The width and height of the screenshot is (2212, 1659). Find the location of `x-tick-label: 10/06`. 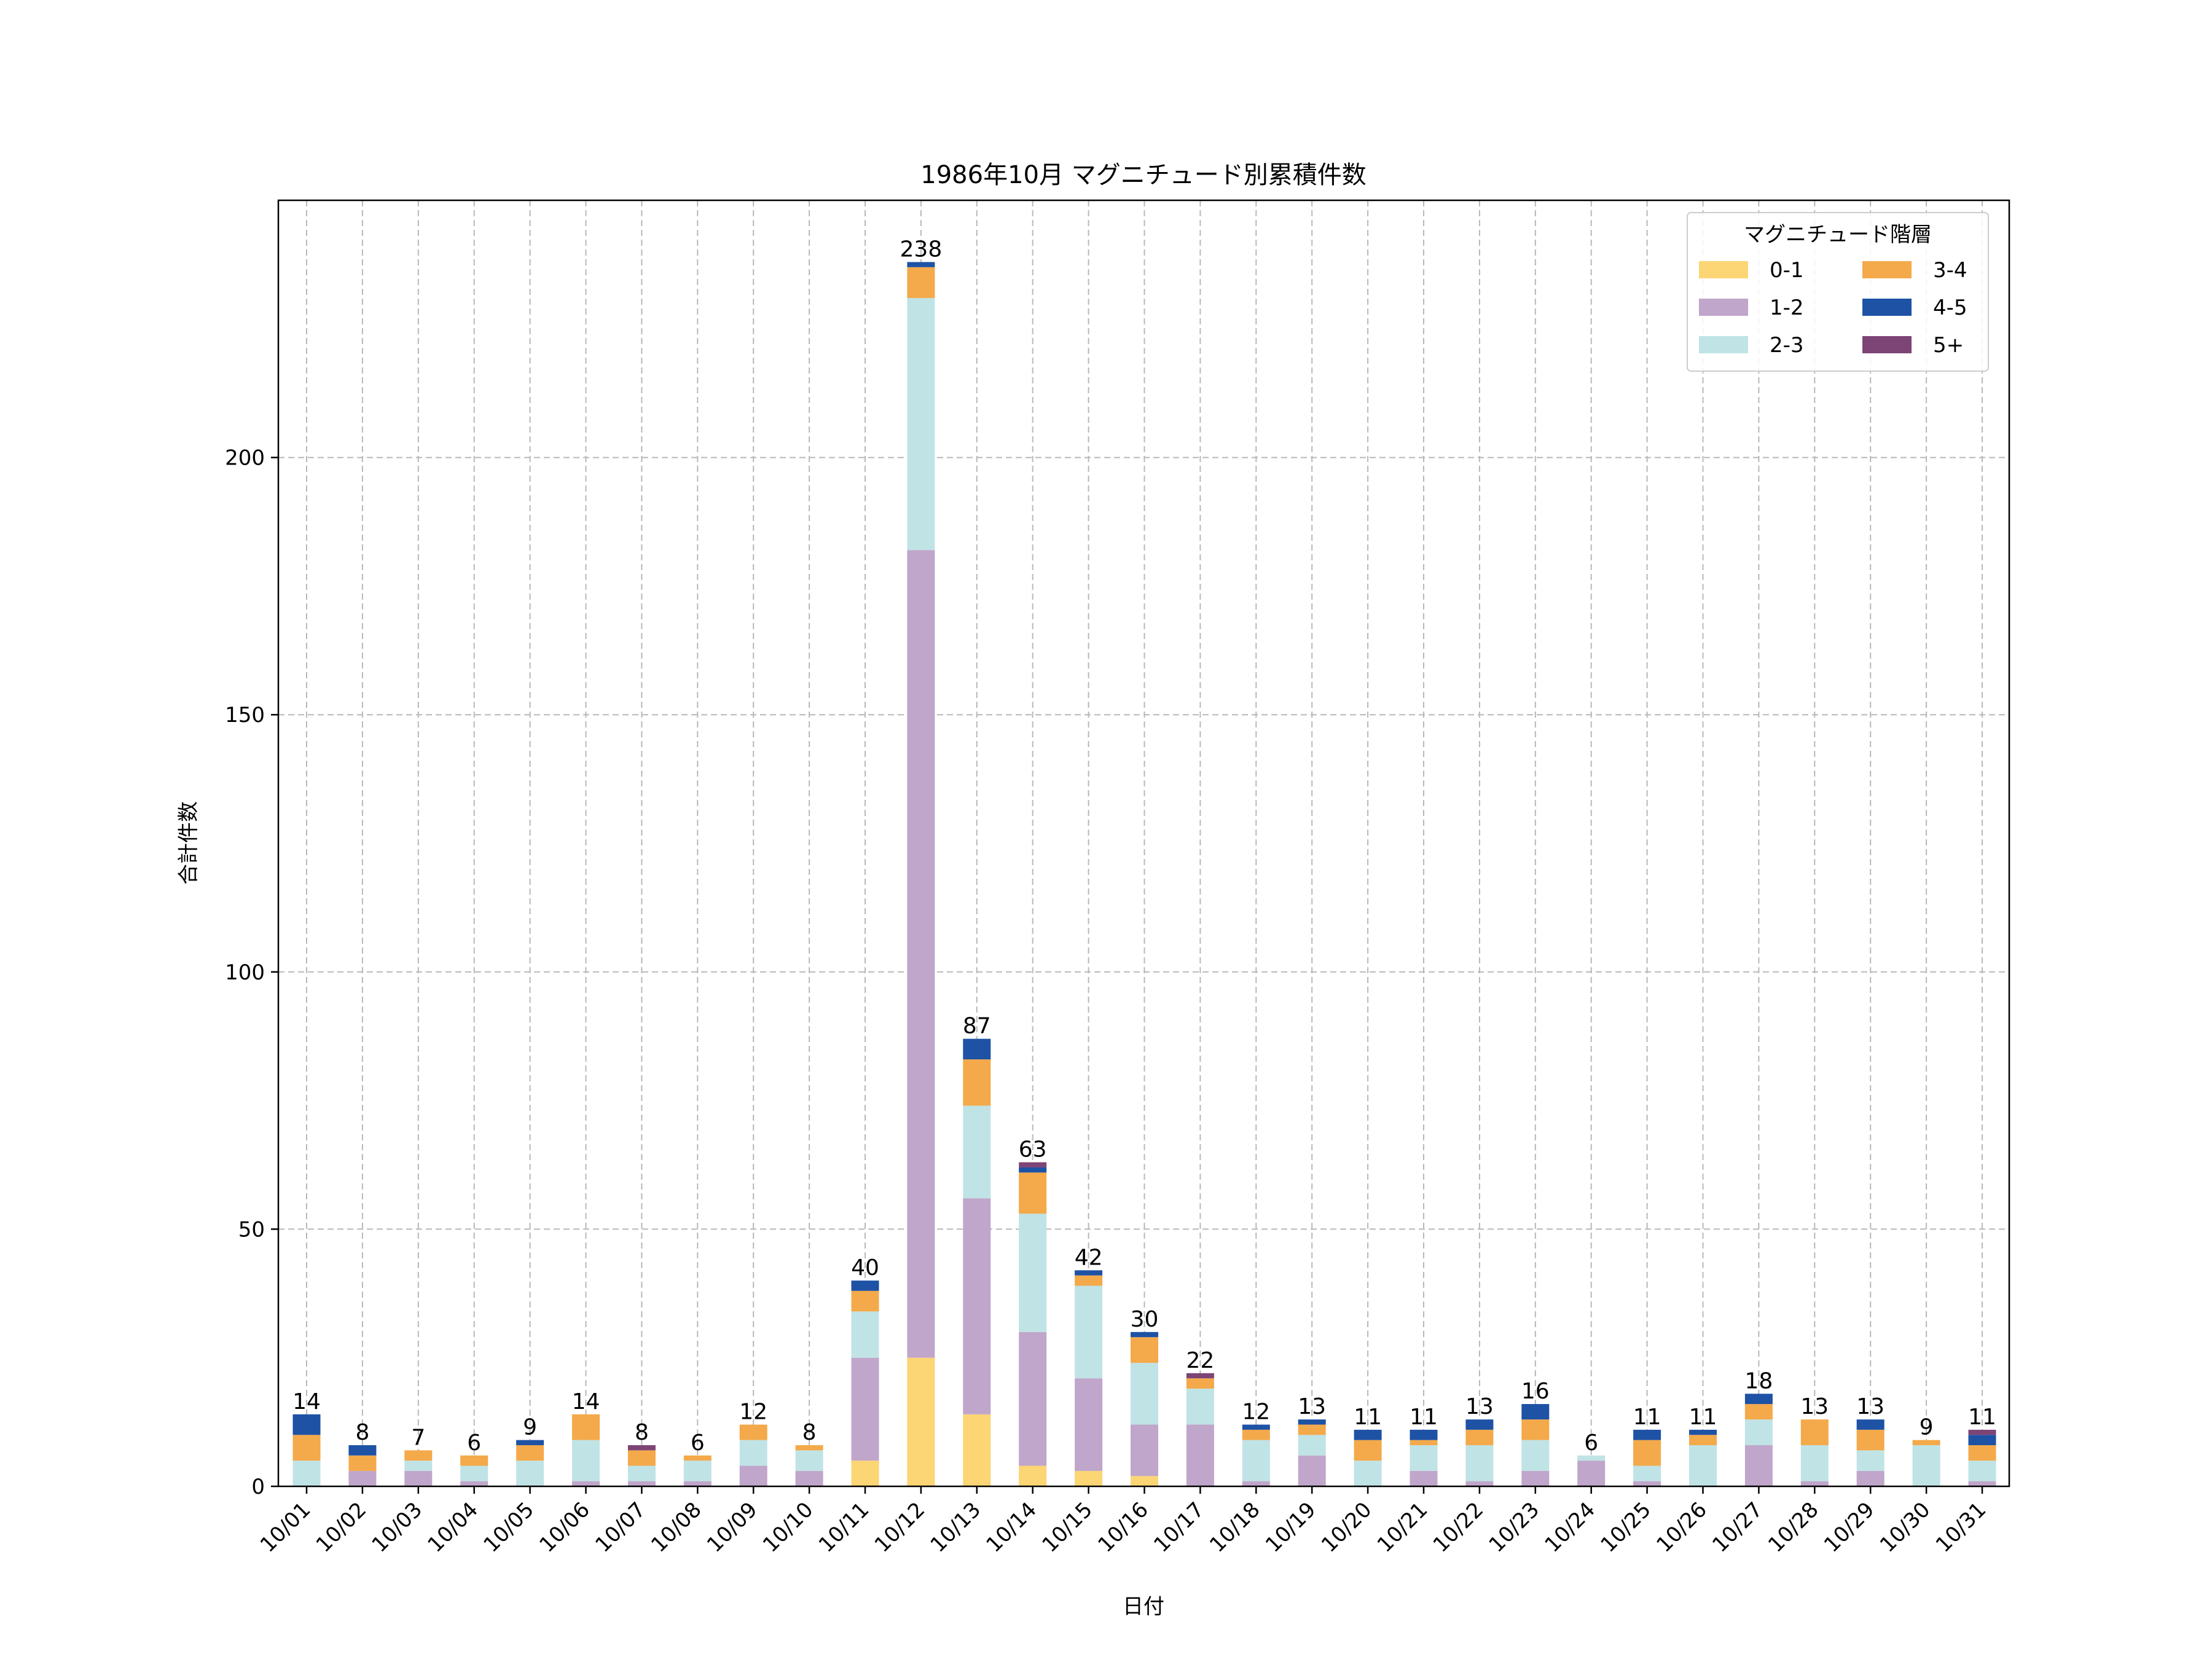

x-tick-label: 10/06 is located at coordinates (565, 1527).